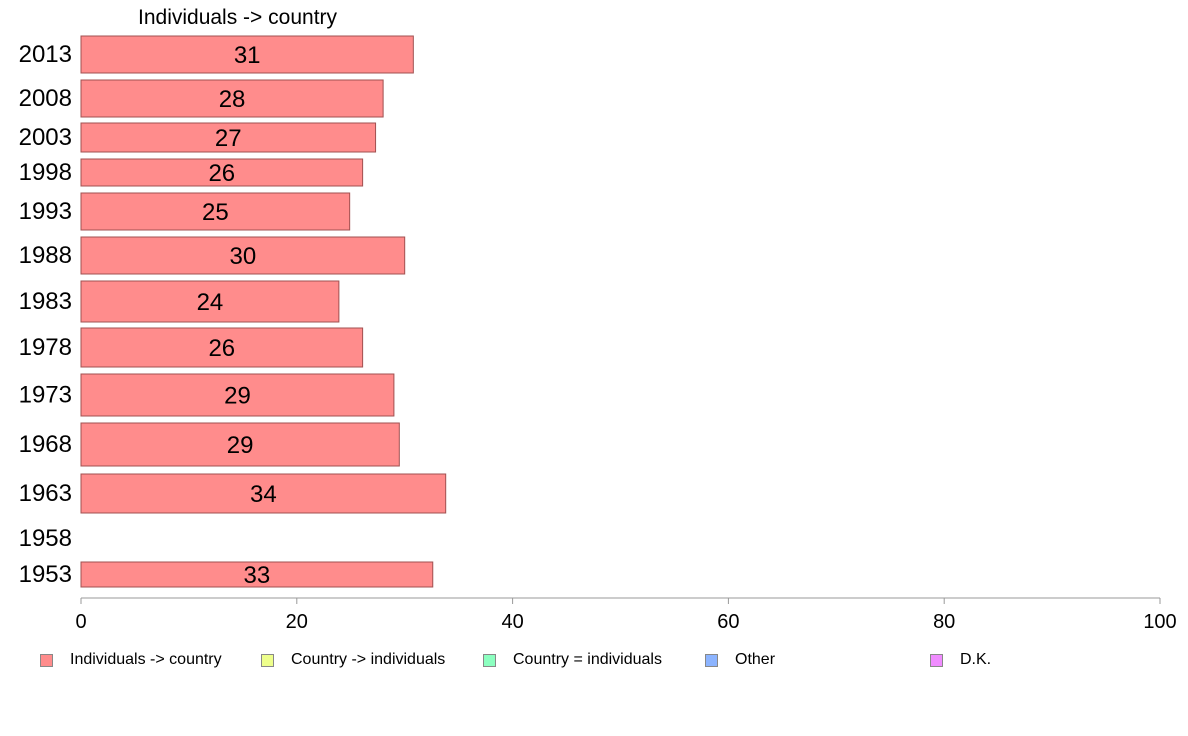 The width and height of the screenshot is (1188, 736). I want to click on legend-item: Other, so click(740, 660).